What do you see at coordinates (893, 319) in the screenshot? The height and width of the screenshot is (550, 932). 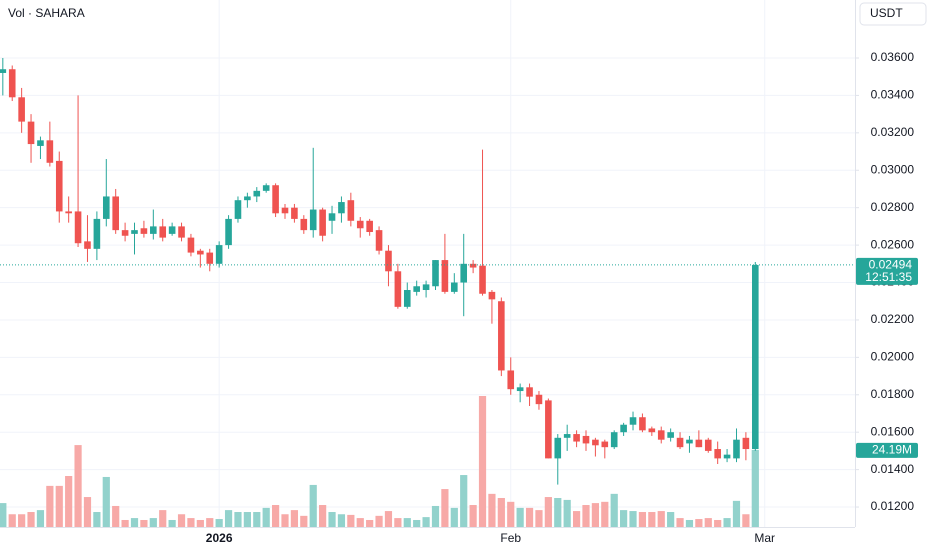 I see `y-tick-label: 0.02200` at bounding box center [893, 319].